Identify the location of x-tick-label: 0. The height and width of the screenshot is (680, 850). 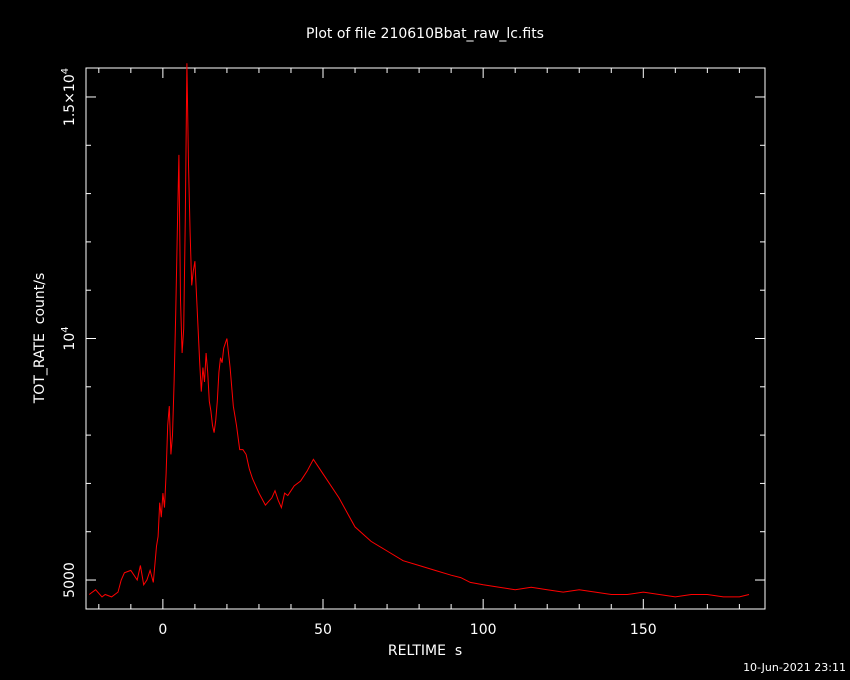
(162, 630).